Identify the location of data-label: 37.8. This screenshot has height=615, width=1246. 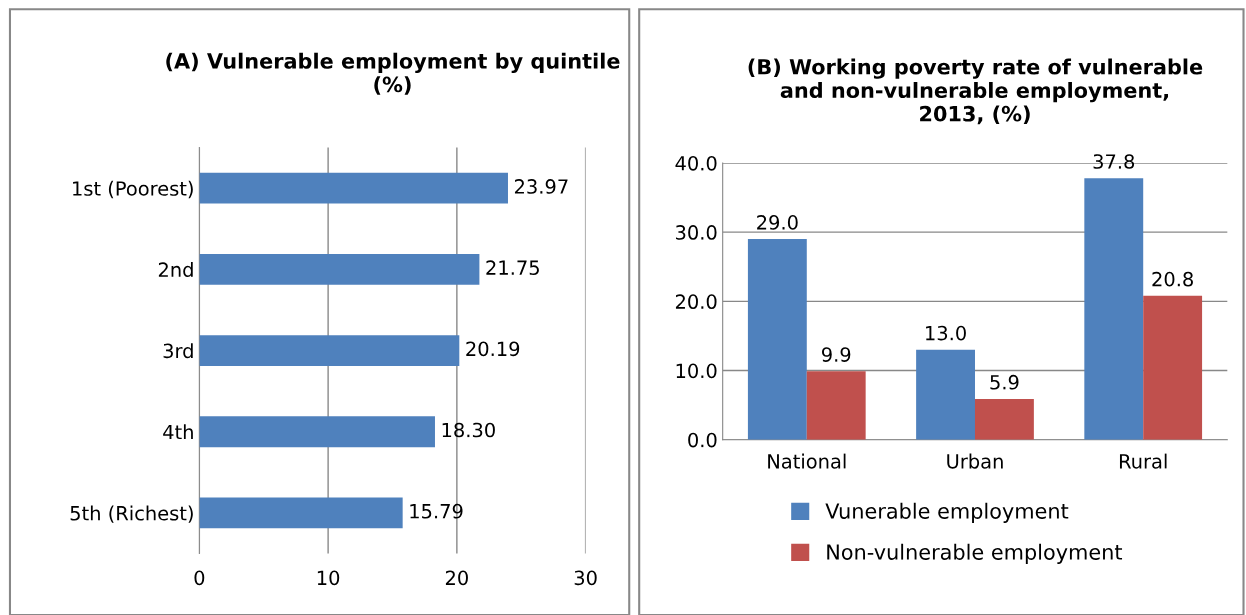
(1114, 161).